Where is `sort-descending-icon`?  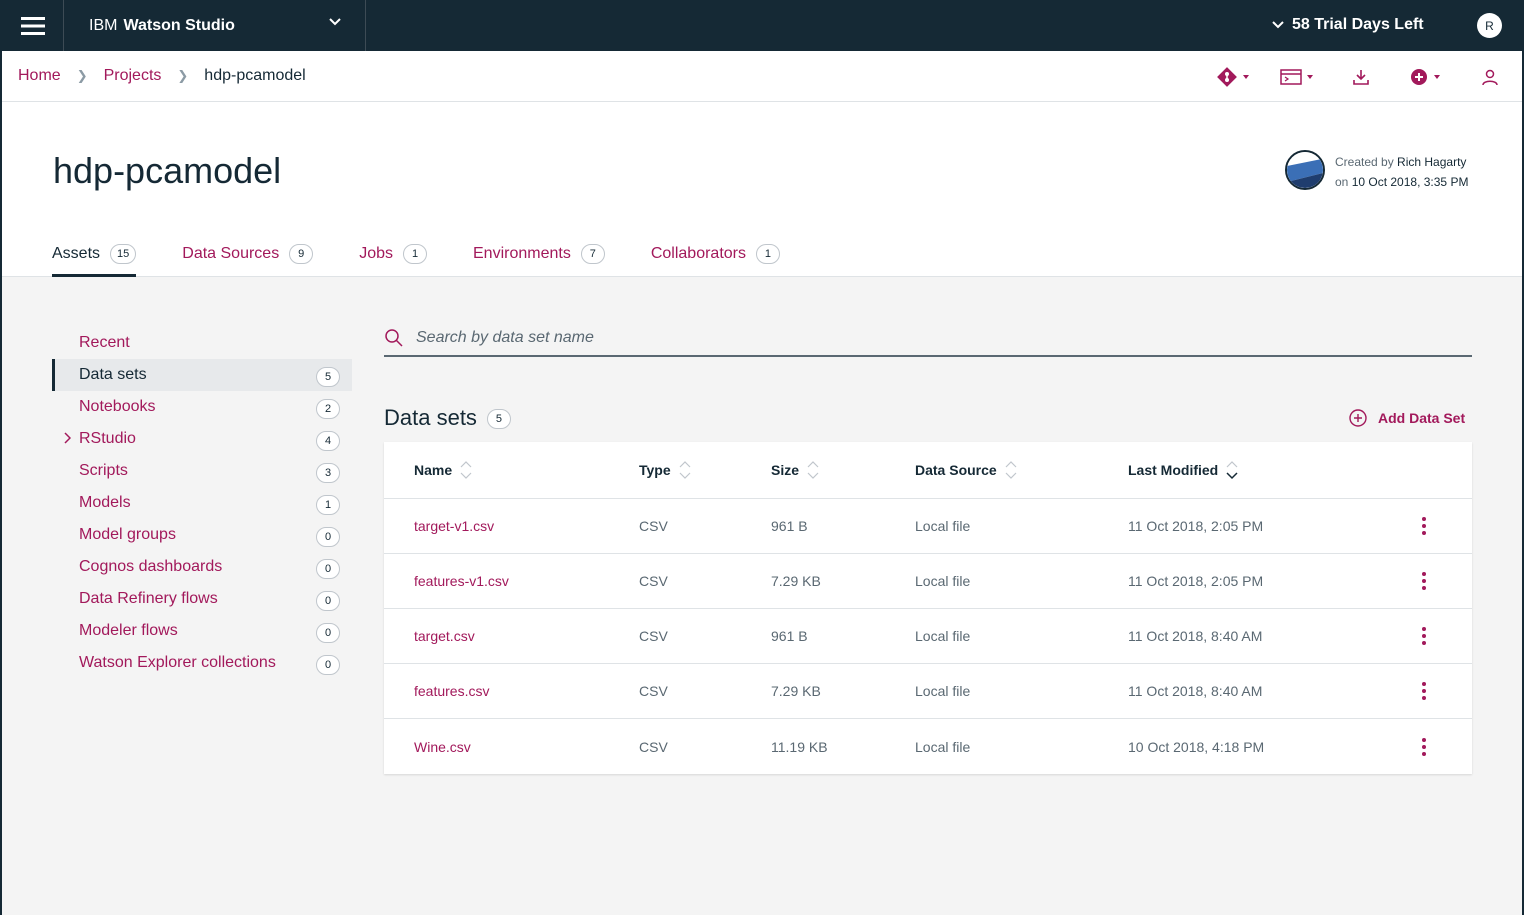 sort-descending-icon is located at coordinates (1232, 470).